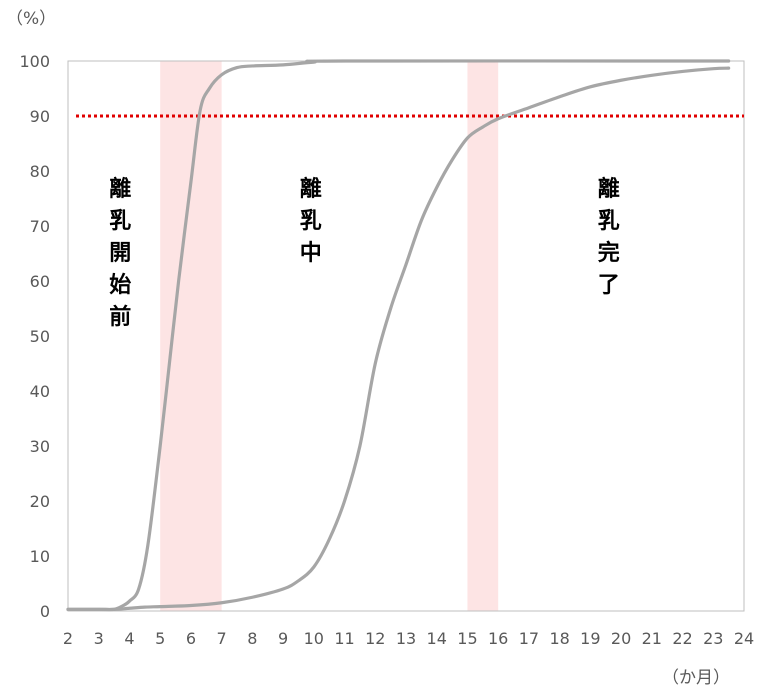 The height and width of the screenshot is (692, 758). What do you see at coordinates (529, 638) in the screenshot?
I see `x-tick-label: 17` at bounding box center [529, 638].